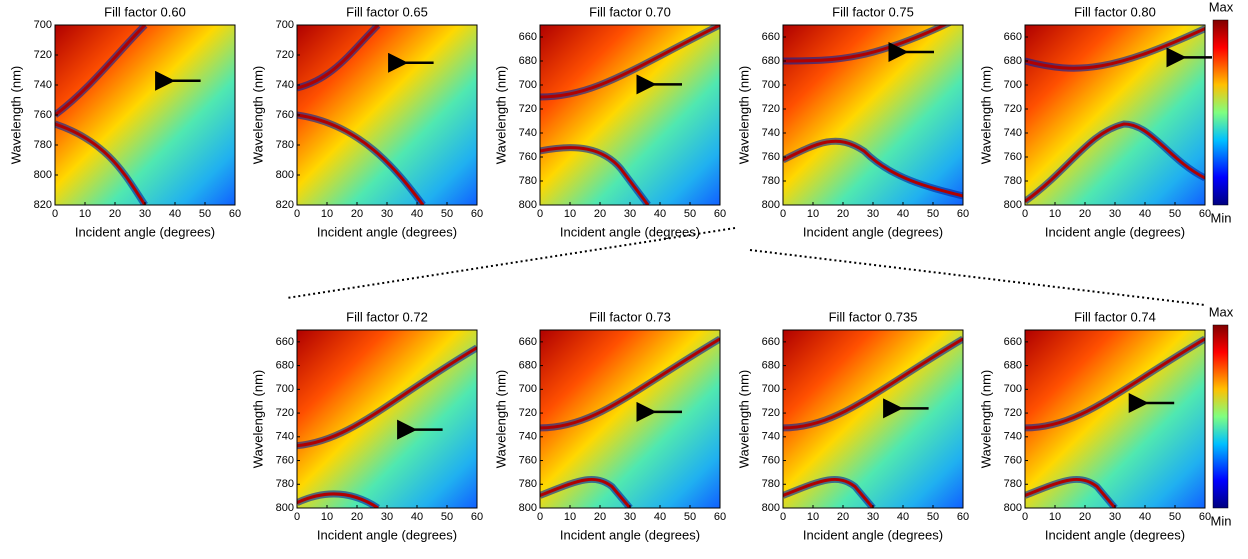 This screenshot has width=1248, height=559. Describe the element at coordinates (977, 277) in the screenshot. I see `zoom-line` at that location.